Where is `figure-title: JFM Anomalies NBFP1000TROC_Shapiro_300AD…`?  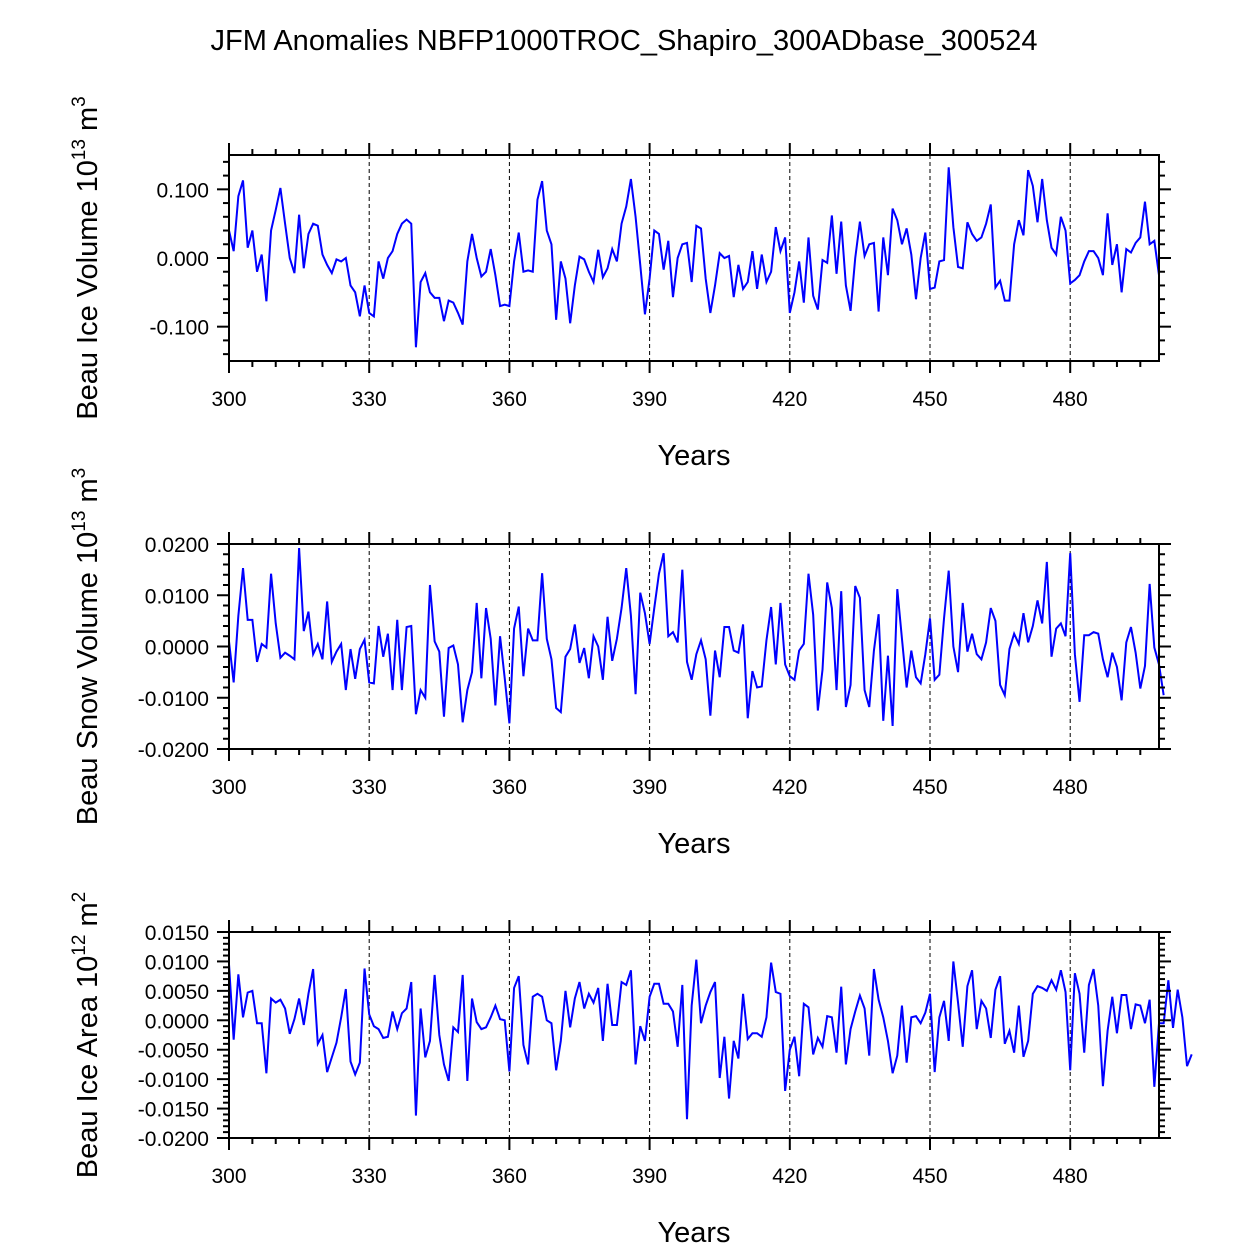 figure-title: JFM Anomalies NBFP1000TROC_Shapiro_300AD… is located at coordinates (624, 41).